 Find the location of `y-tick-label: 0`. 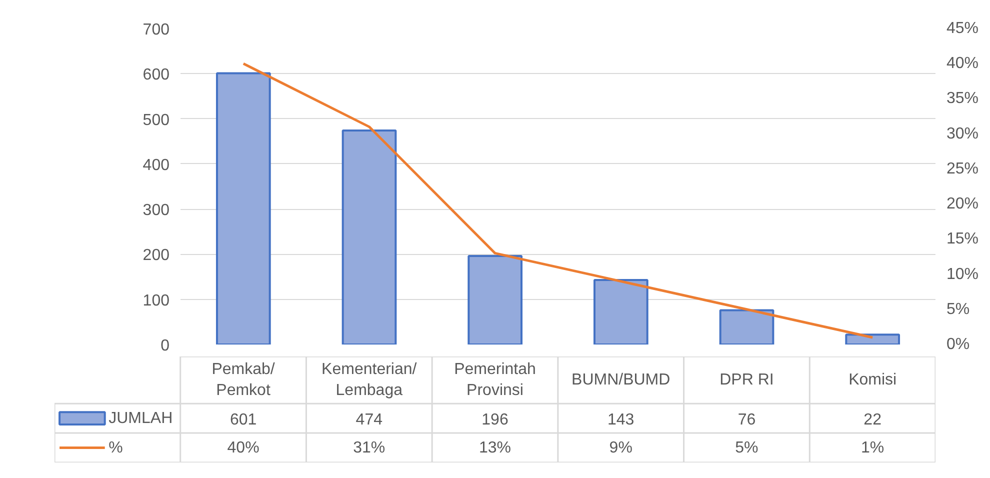

y-tick-label: 0 is located at coordinates (165, 346).